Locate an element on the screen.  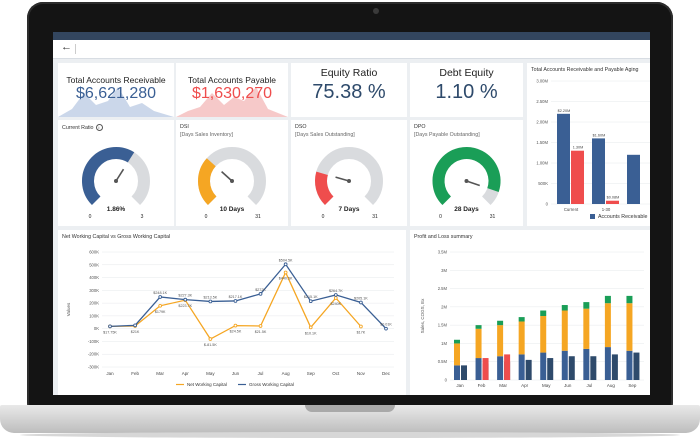
point-data-label: $205.1K is located at coordinates (361, 298).